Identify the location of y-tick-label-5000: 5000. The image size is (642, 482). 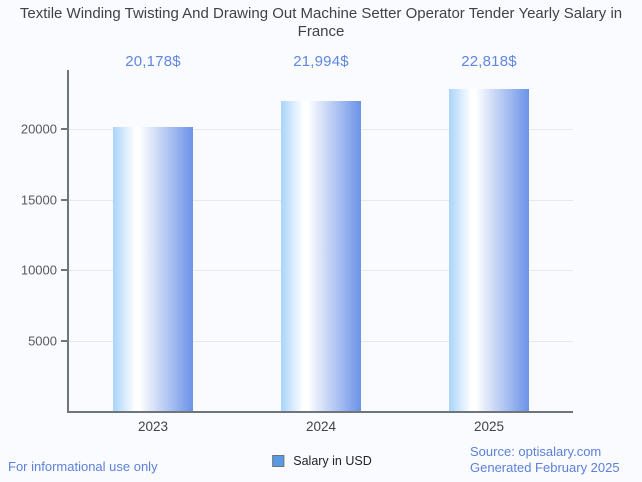
(42, 341).